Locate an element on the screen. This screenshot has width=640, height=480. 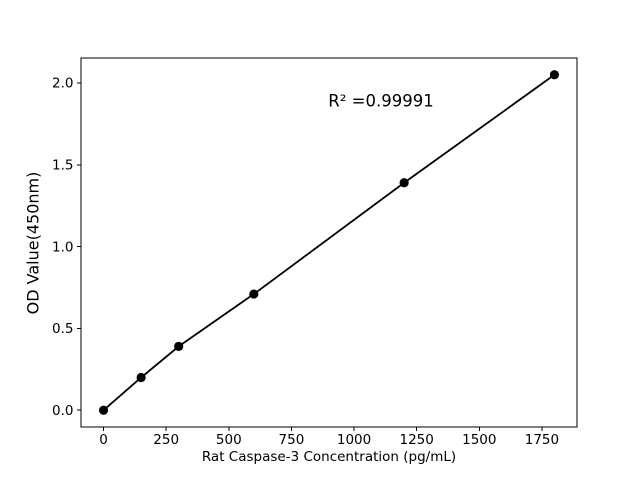
x-tick-label: 1500 is located at coordinates (479, 440).